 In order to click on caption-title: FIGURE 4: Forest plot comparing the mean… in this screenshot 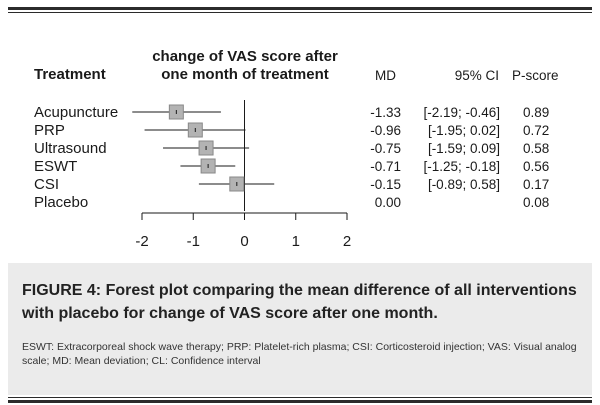, I will do `click(299, 302)`.